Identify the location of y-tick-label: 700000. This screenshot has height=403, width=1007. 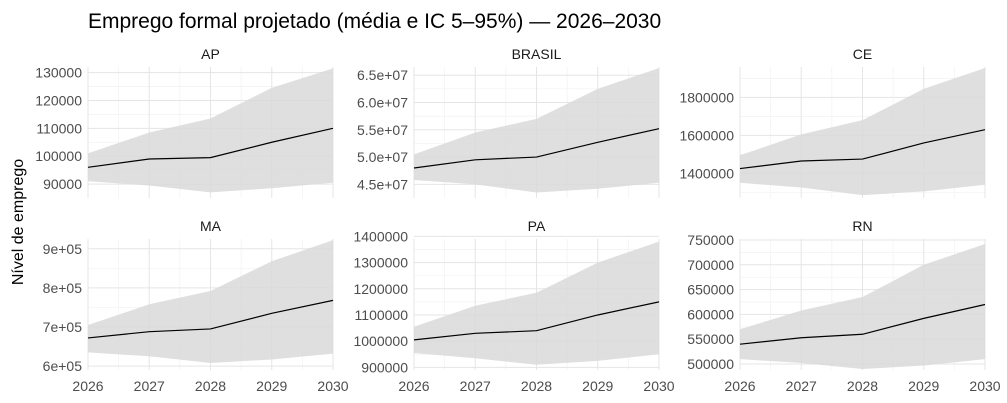
(710, 265).